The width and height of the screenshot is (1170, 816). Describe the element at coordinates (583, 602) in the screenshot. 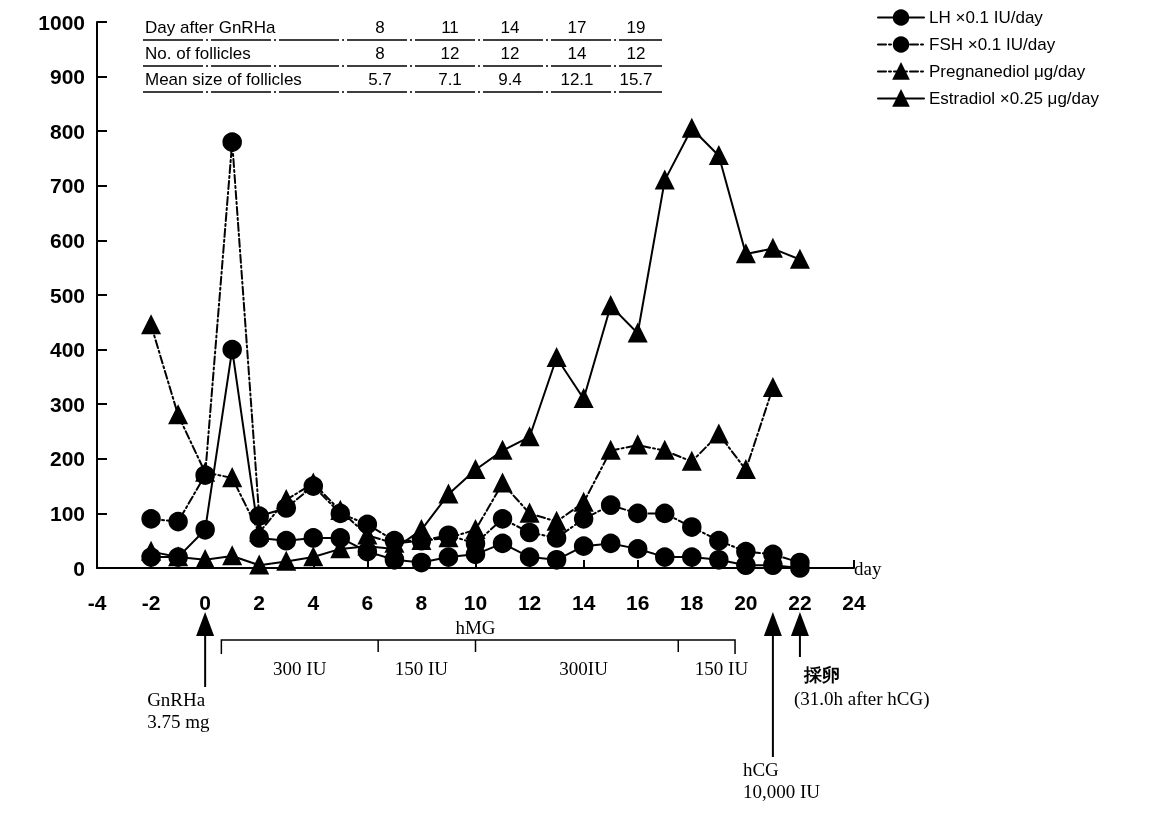

I see `x-tick-label: 14` at that location.